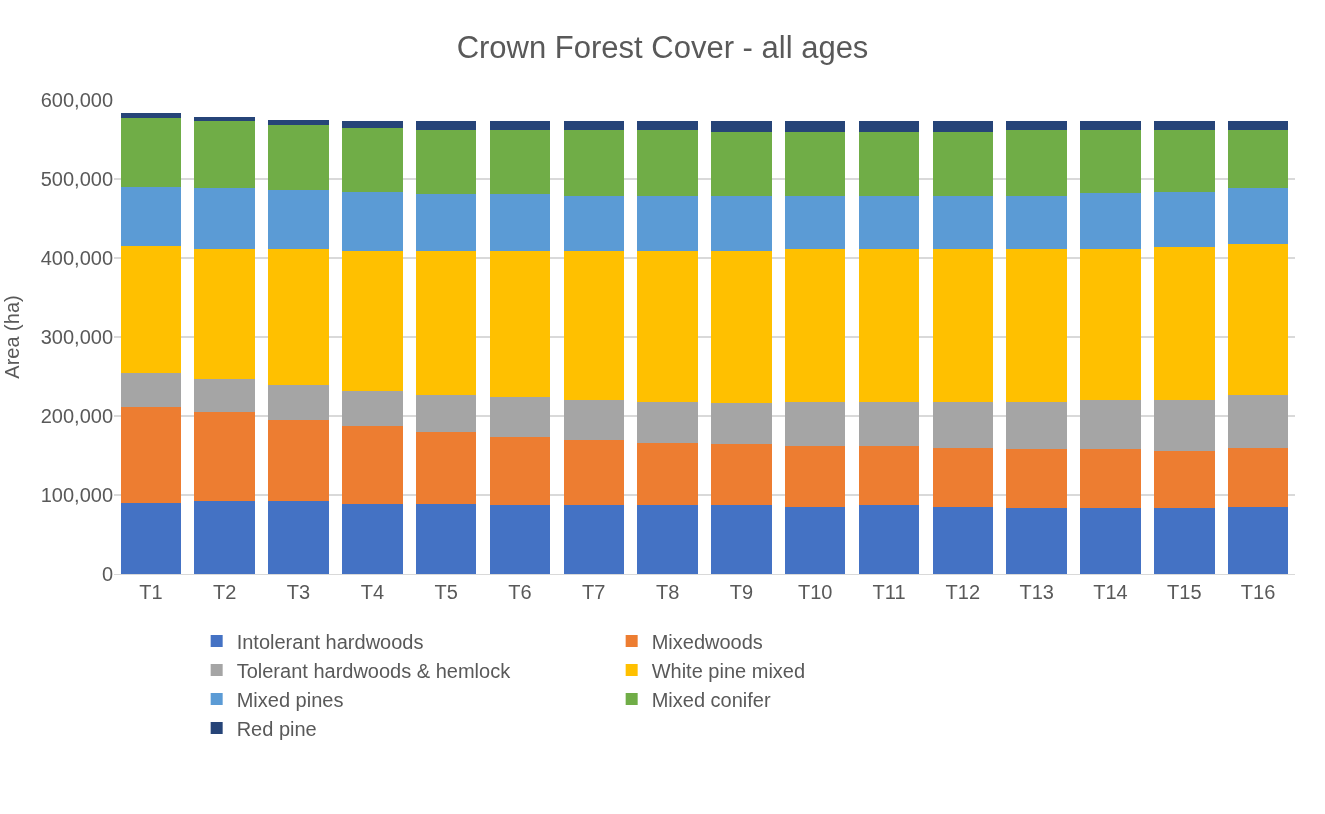 The width and height of the screenshot is (1325, 814). What do you see at coordinates (151, 592) in the screenshot?
I see `x-tick-label: T1` at bounding box center [151, 592].